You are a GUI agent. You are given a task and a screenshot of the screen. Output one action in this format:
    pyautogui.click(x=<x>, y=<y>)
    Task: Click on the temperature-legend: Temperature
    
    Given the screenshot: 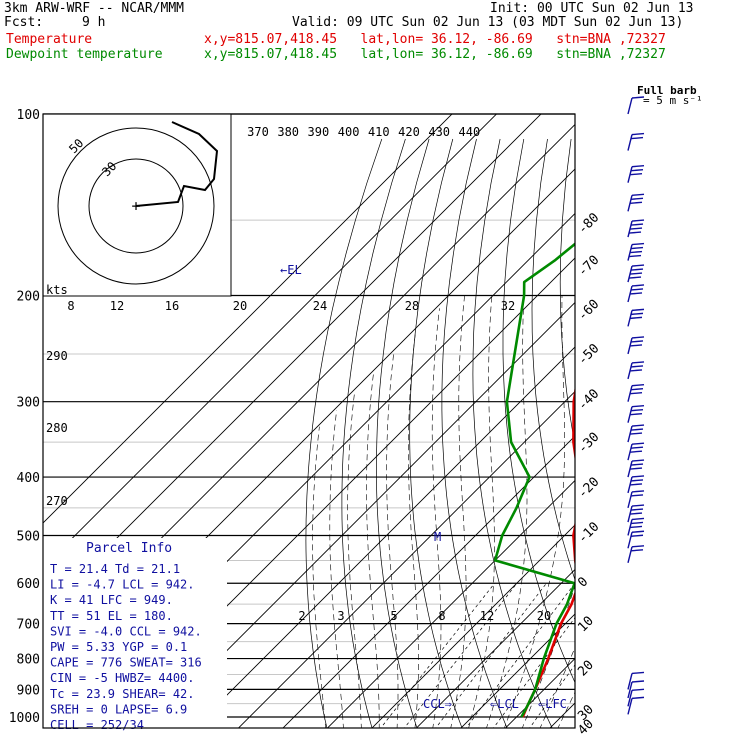 What is the action you would take?
    pyautogui.click(x=49, y=39)
    